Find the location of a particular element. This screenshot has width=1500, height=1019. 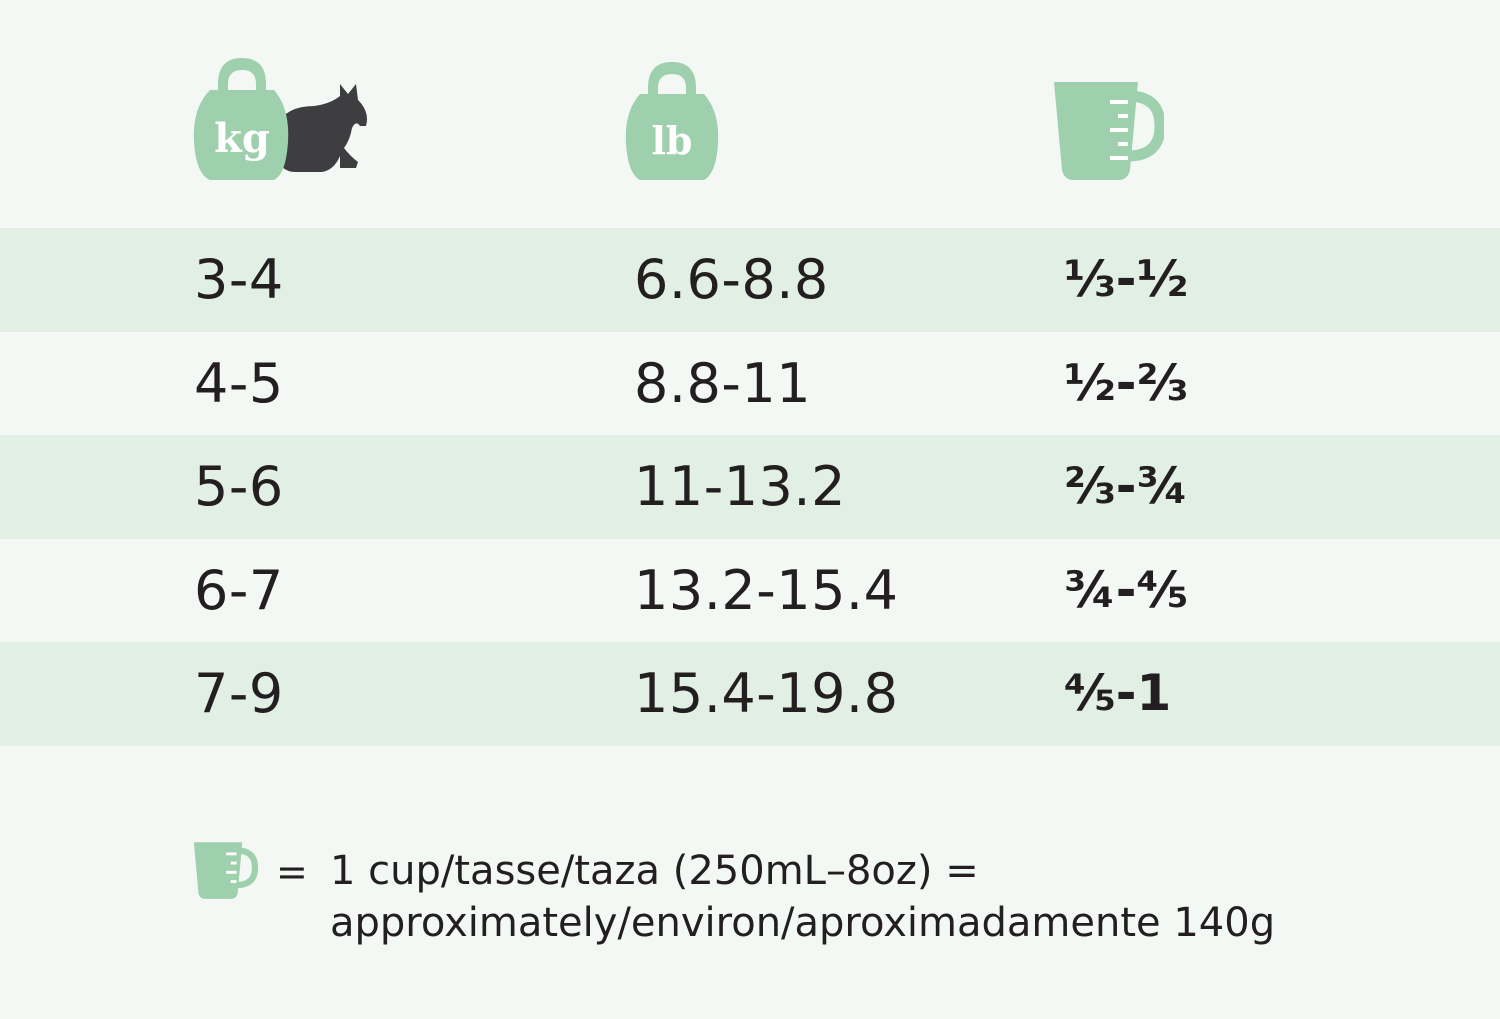

cat-silhouette-icon is located at coordinates (321, 128).